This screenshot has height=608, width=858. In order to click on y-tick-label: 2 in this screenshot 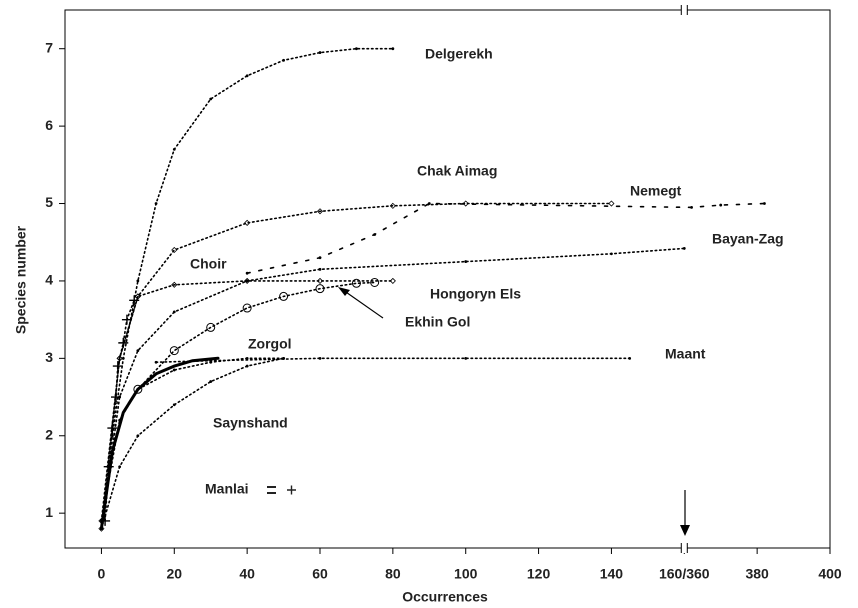, I will do `click(49, 434)`.